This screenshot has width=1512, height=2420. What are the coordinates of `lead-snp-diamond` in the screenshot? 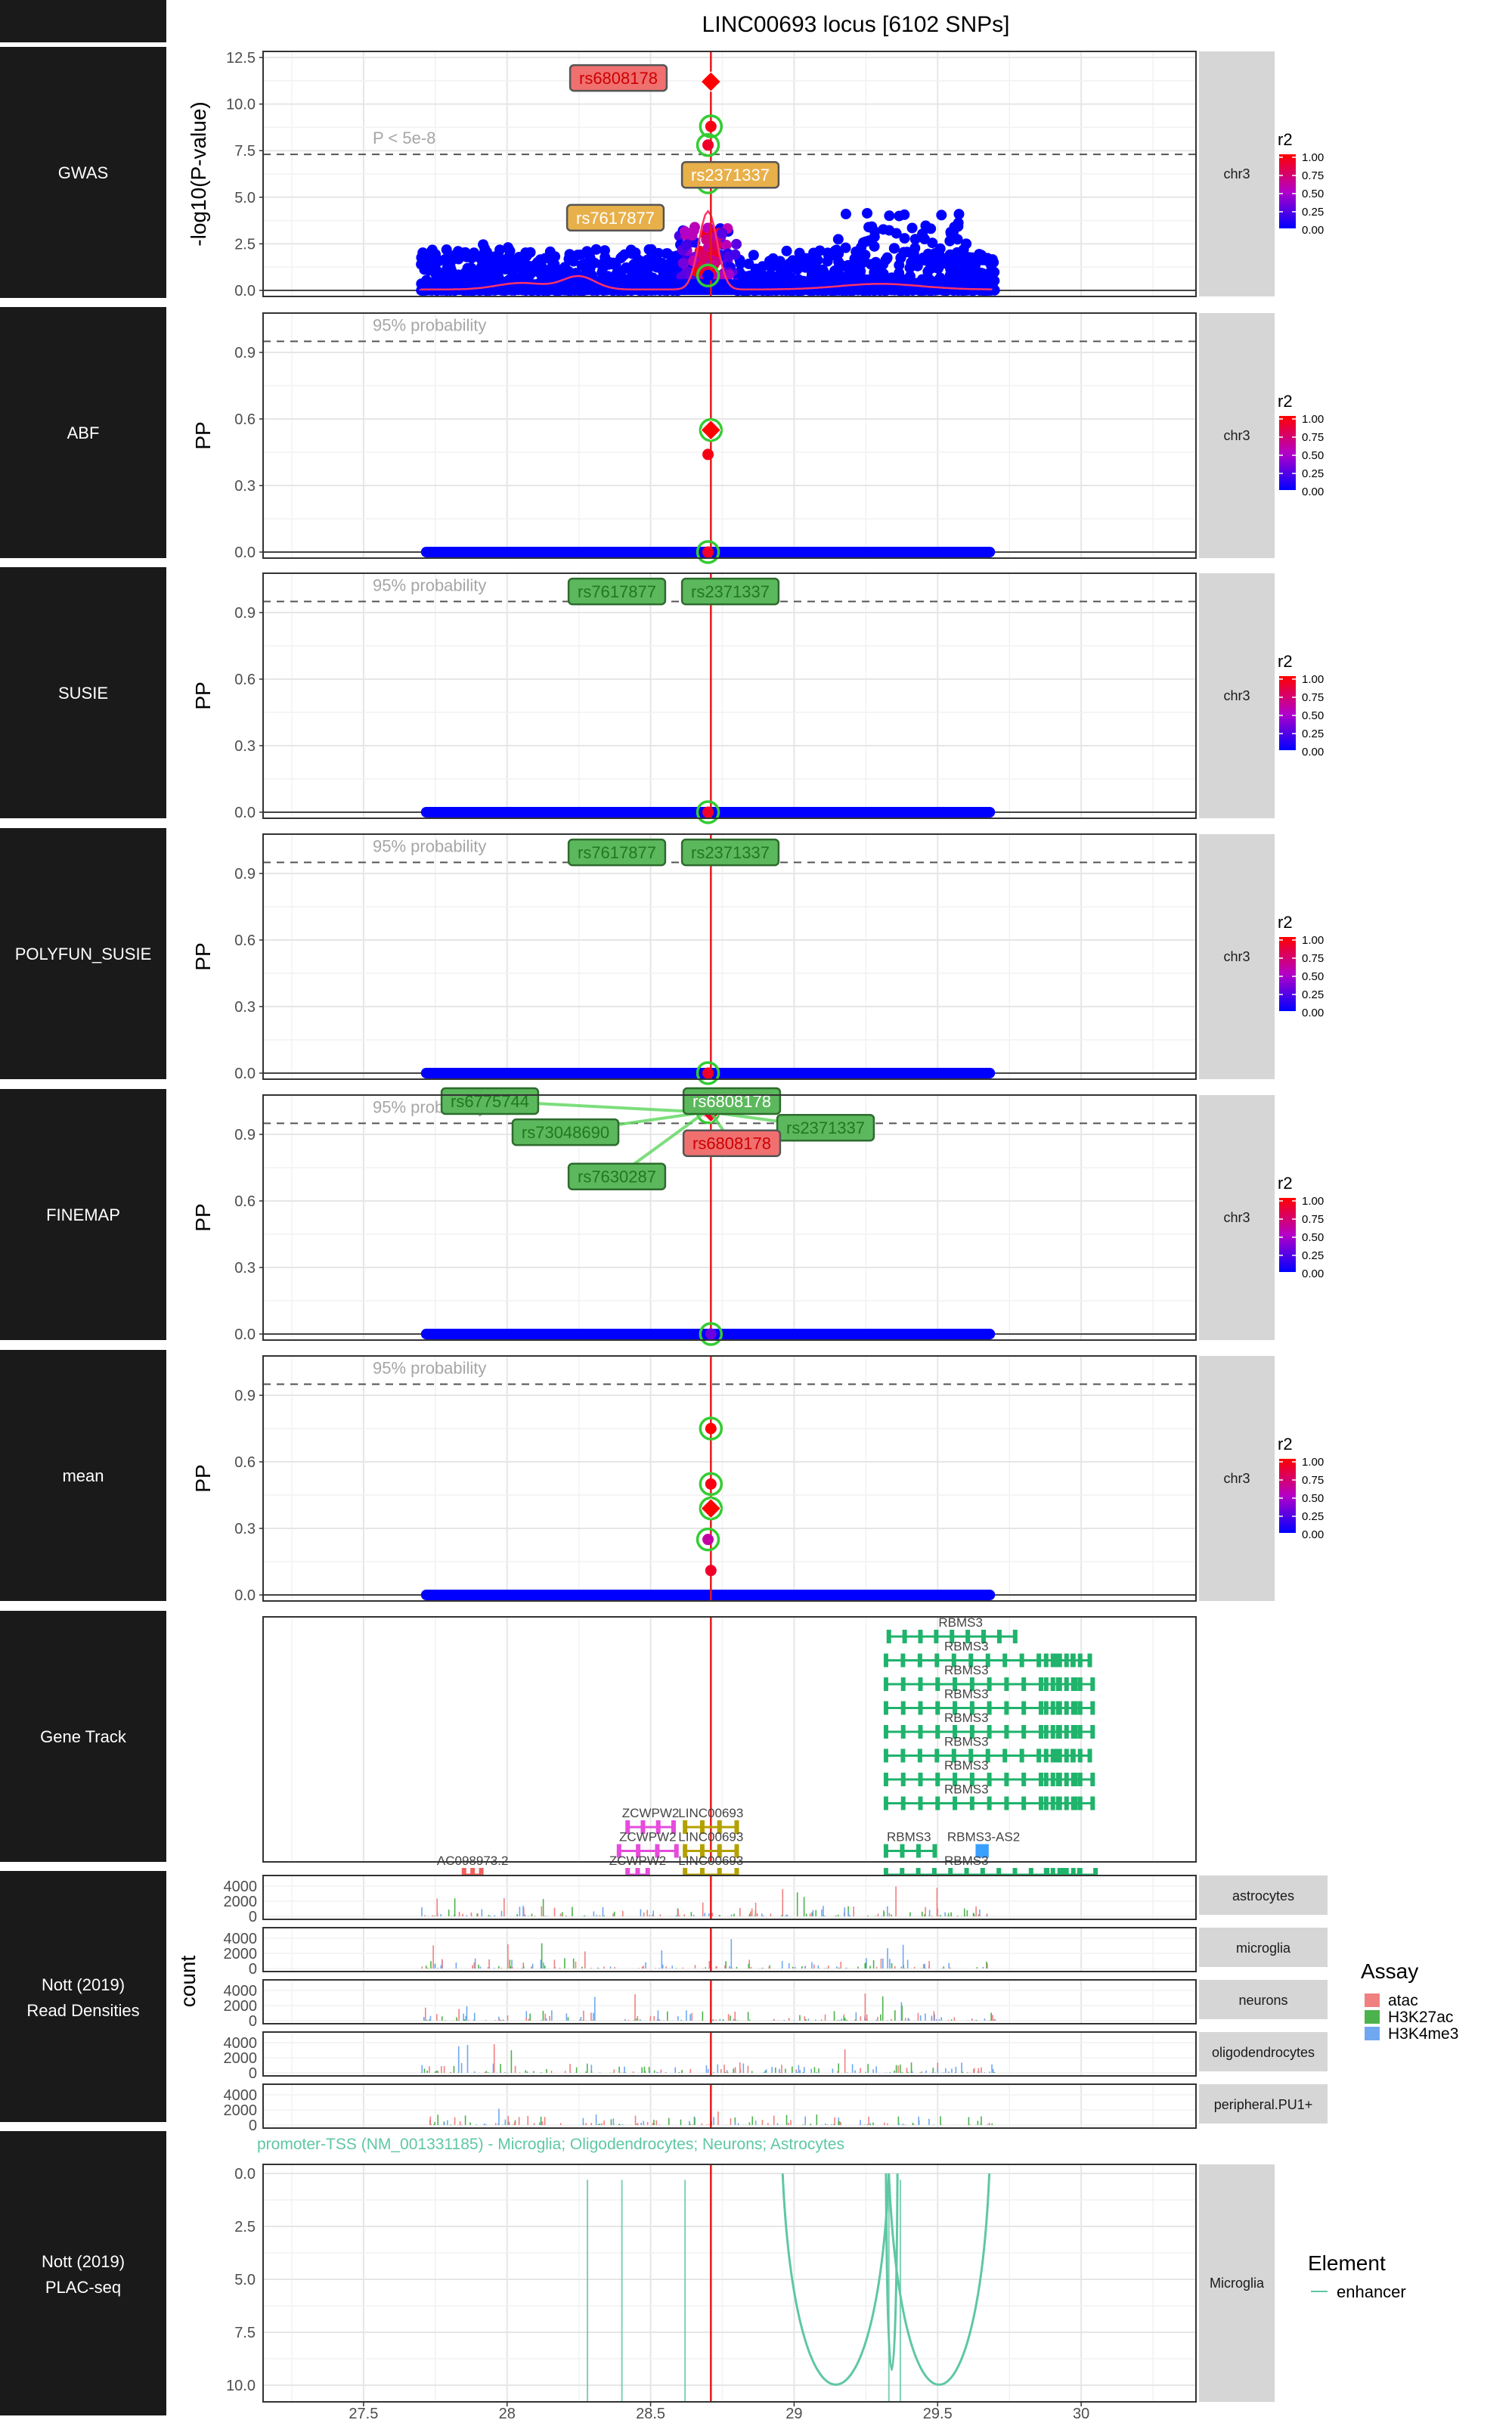 It's located at (711, 1508).